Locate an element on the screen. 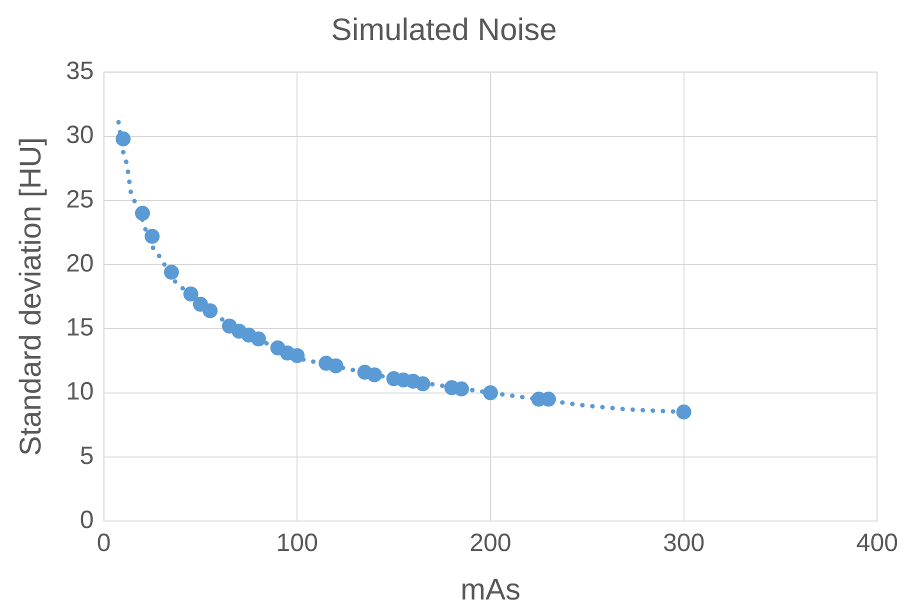  y-tick-label: 35 is located at coordinates (80, 71).